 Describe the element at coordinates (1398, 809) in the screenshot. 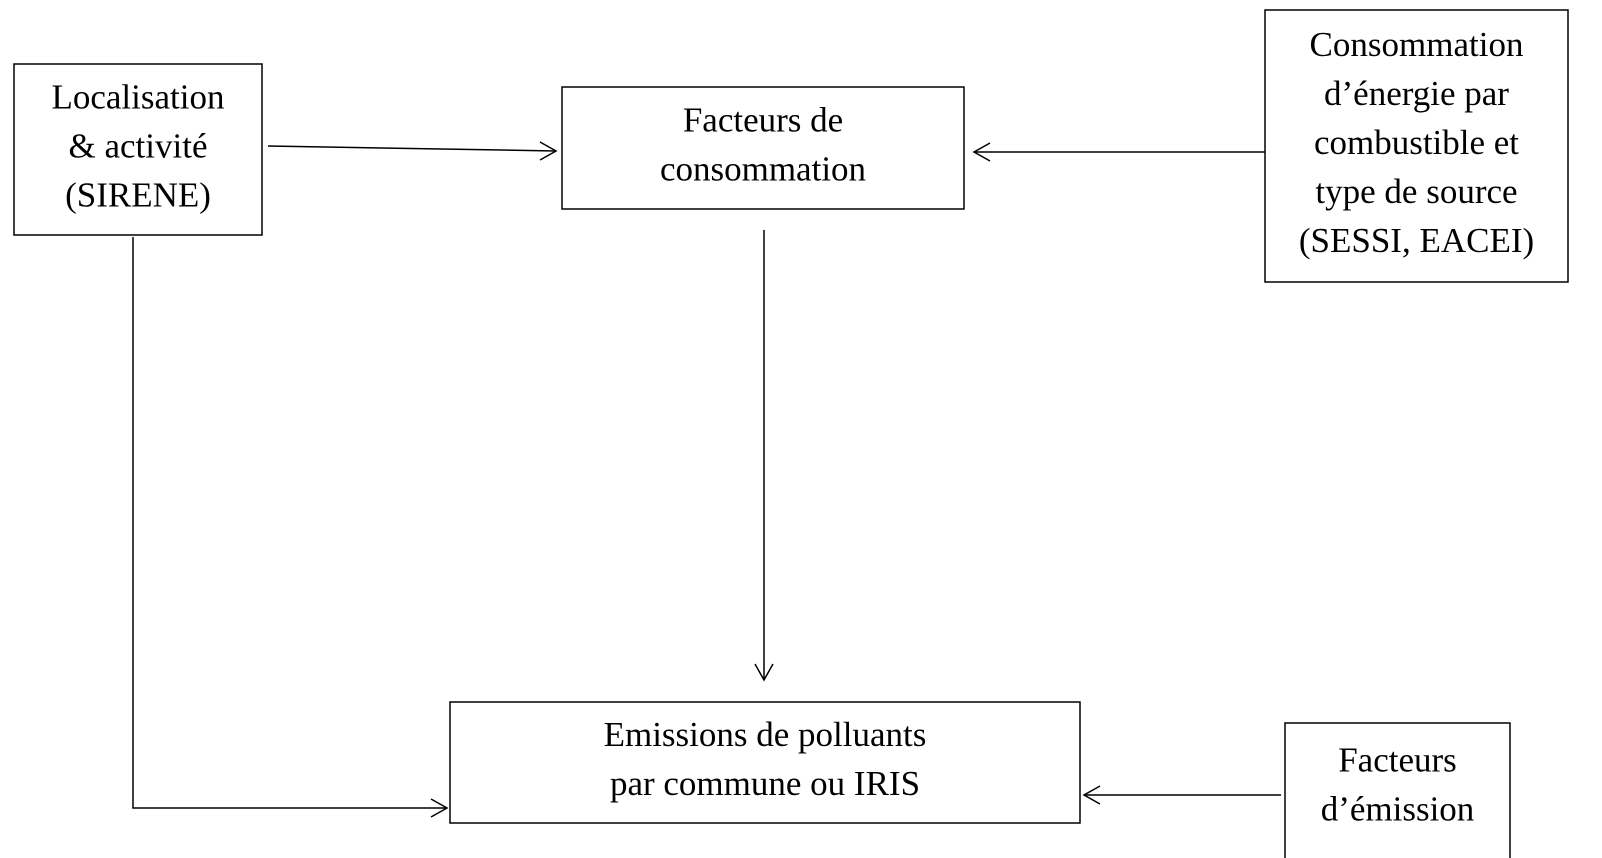

I see `node-label: d’émission` at that location.